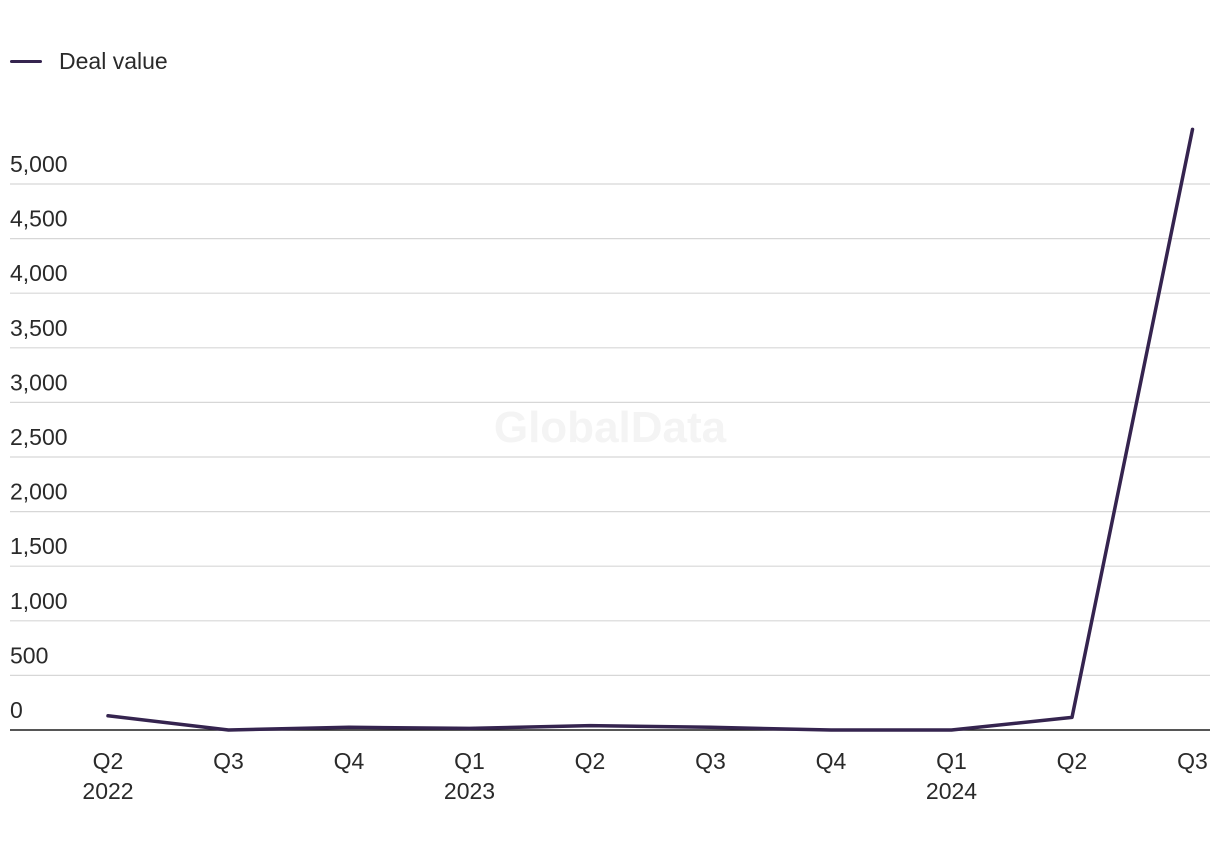  I want to click on y-tick-label: 0, so click(16, 710).